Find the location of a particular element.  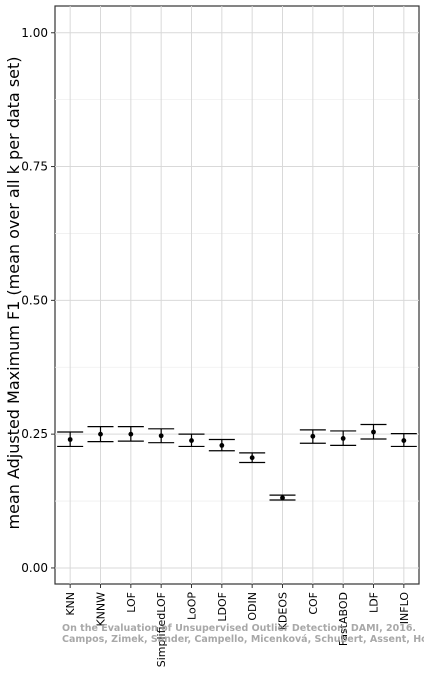

x-tick-label: FastABOD is located at coordinates (343, 619).